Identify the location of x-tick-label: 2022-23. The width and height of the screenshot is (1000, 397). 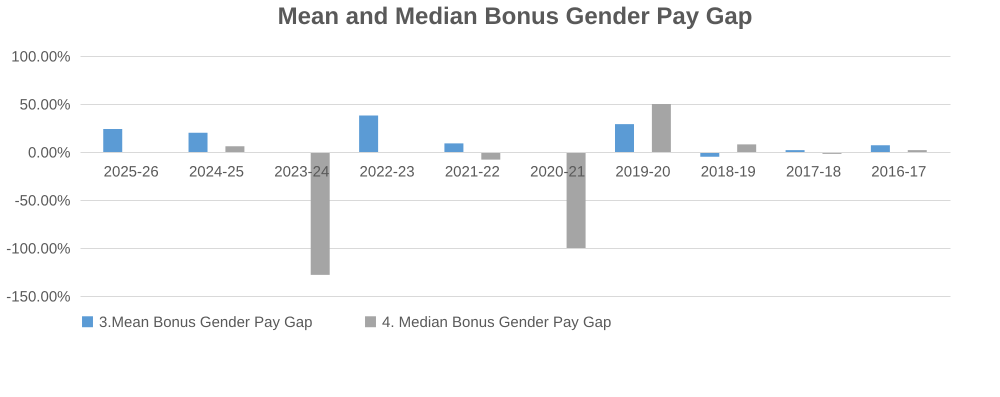
(387, 172).